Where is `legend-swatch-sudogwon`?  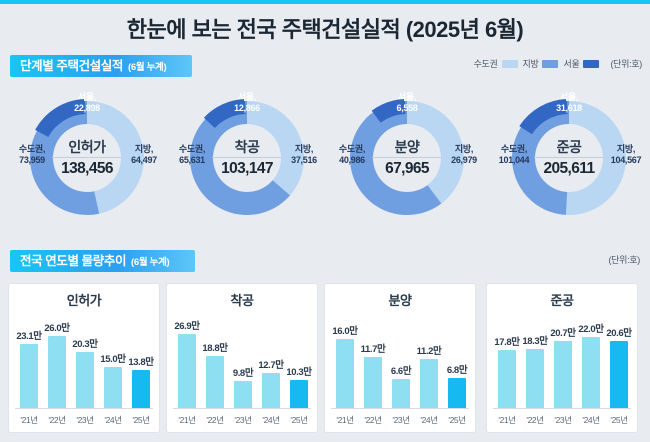 legend-swatch-sudogwon is located at coordinates (509, 63).